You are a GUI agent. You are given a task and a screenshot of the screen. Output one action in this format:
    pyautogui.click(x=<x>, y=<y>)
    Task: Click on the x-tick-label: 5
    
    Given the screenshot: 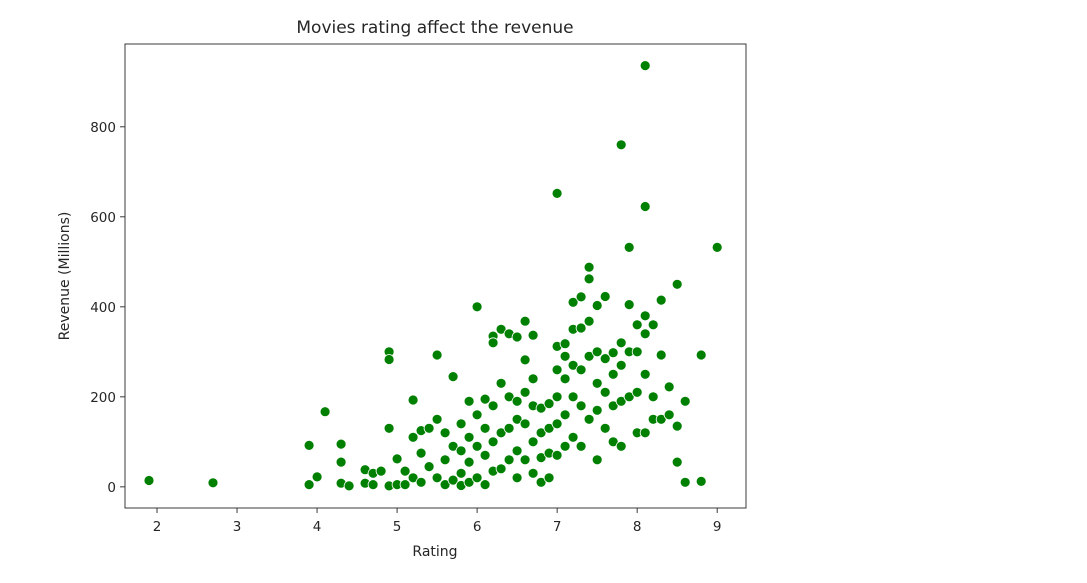 What is the action you would take?
    pyautogui.click(x=397, y=527)
    